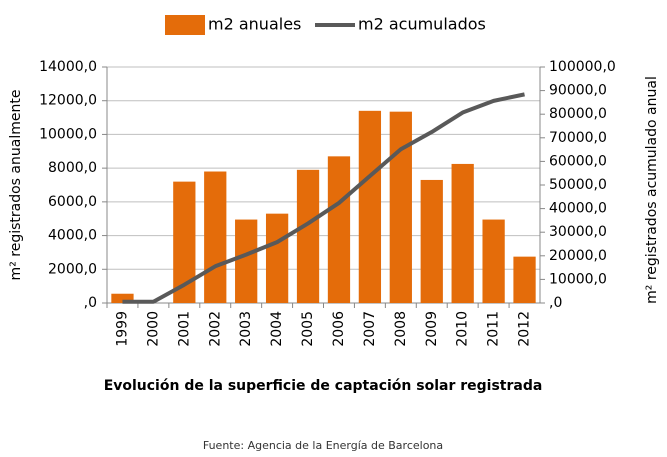 This screenshot has height=457, width=667. I want to click on x-tick-label: 2001, so click(184, 329).